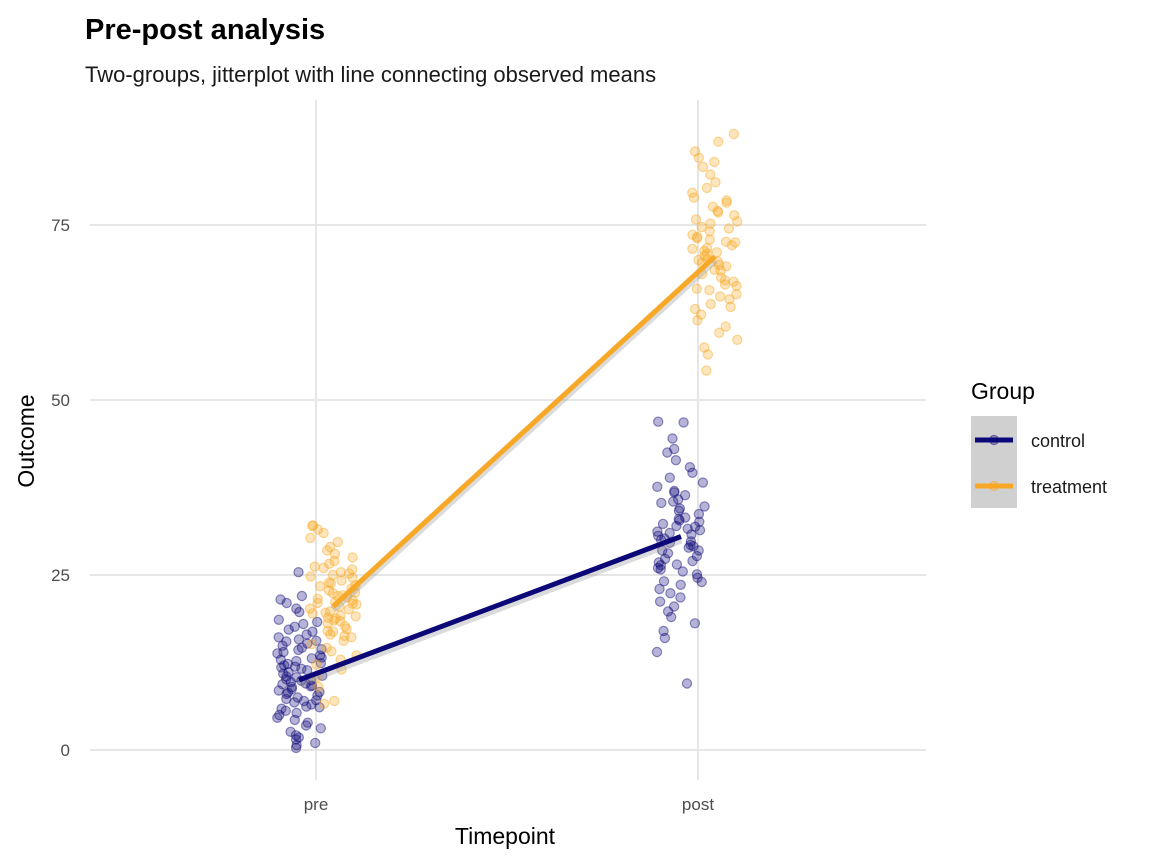  What do you see at coordinates (60, 400) in the screenshot?
I see `y-tick-label: 50` at bounding box center [60, 400].